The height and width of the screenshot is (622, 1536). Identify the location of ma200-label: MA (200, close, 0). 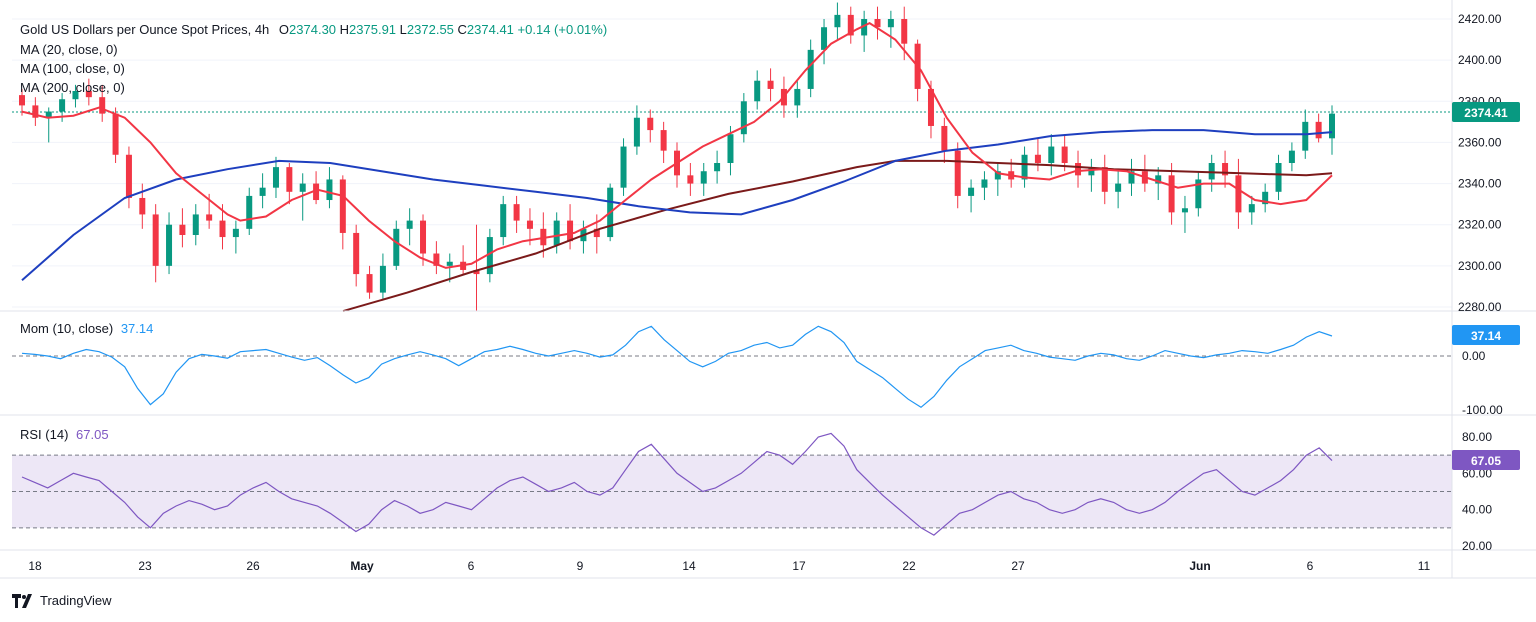
(72, 87).